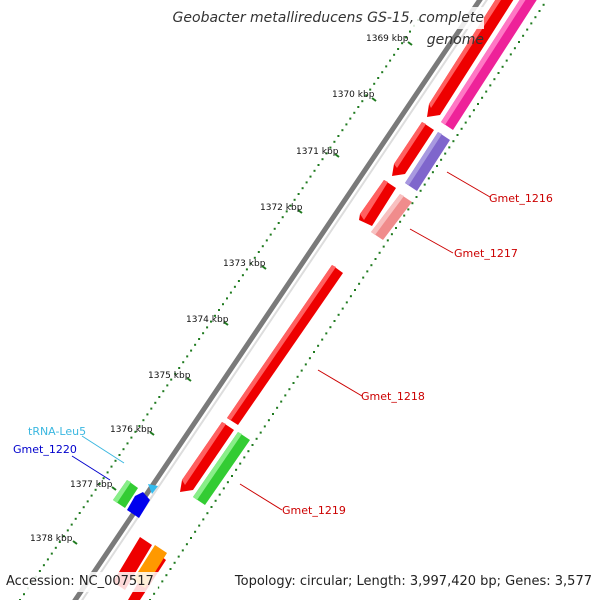 This screenshot has height=600, width=600. What do you see at coordinates (57, 431) in the screenshot?
I see `feature-label-trna-leu5: tRNA-Leu5` at bounding box center [57, 431].